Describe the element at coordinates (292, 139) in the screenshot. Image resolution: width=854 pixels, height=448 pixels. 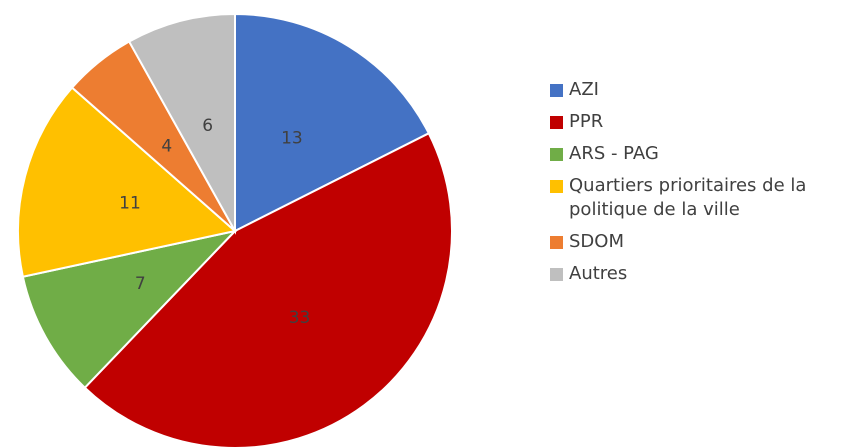
I see `data-label: 13` at that location.